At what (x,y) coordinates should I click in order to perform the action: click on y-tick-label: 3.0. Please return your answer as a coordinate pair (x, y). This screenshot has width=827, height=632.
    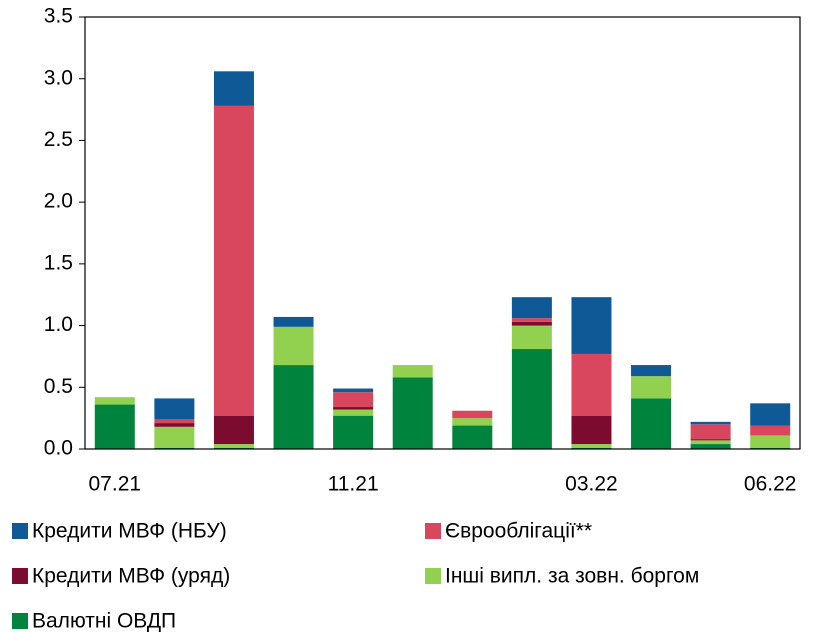
    Looking at the image, I should click on (58, 77).